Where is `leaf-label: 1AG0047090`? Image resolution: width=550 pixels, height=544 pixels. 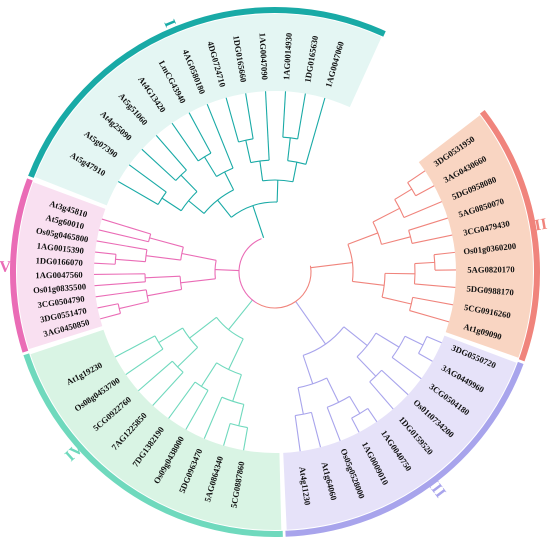
leaf-label: 1AG0047090 is located at coordinates (263, 56).